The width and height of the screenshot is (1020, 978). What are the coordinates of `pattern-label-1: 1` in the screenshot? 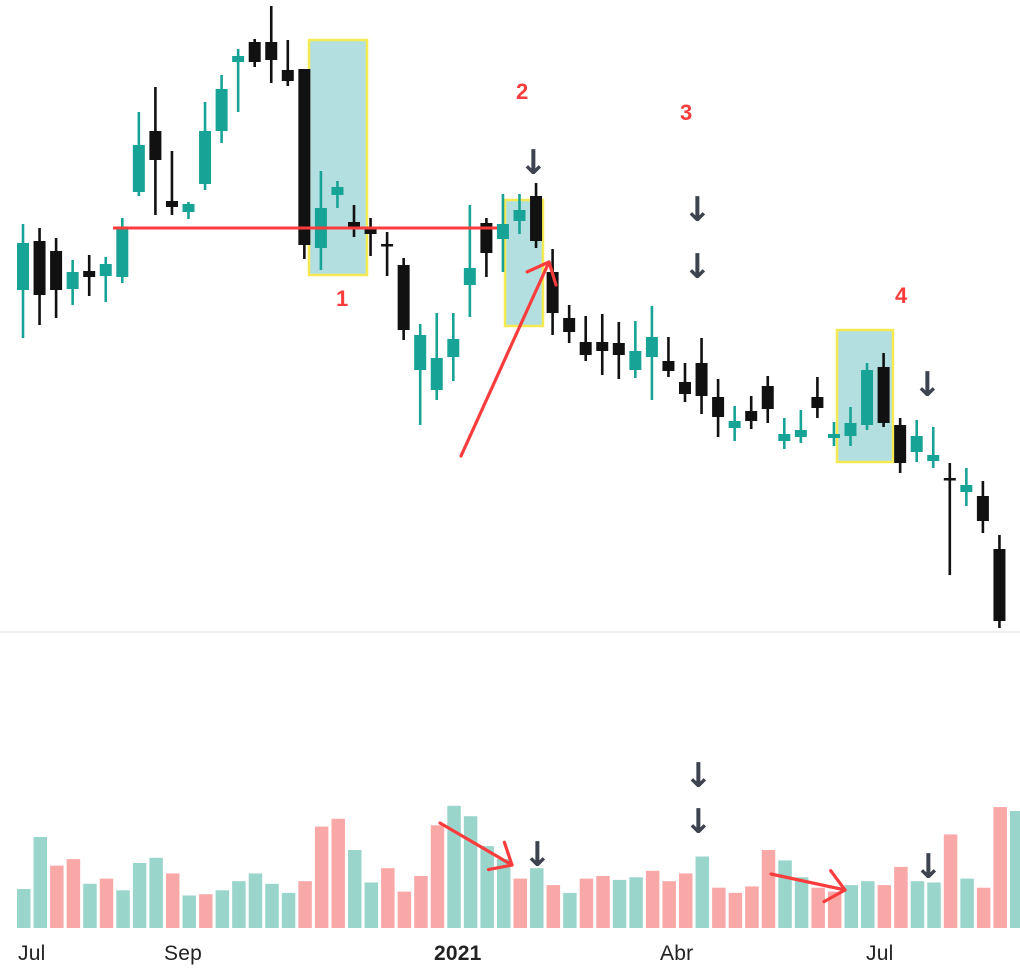 It's located at (342, 298).